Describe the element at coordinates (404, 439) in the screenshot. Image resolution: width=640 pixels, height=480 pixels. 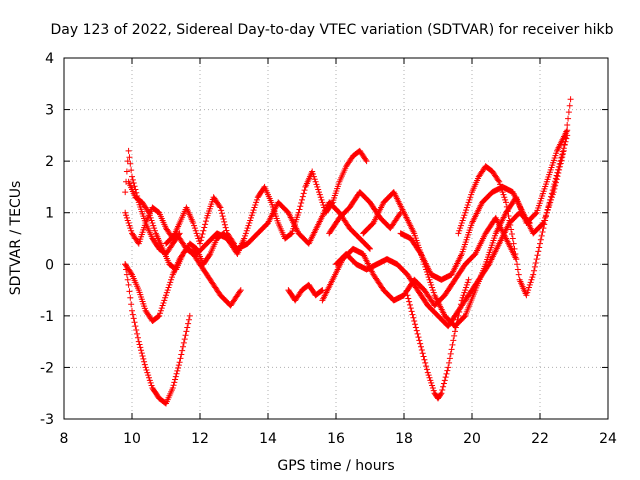
I see `x-tick-label: 18` at that location.